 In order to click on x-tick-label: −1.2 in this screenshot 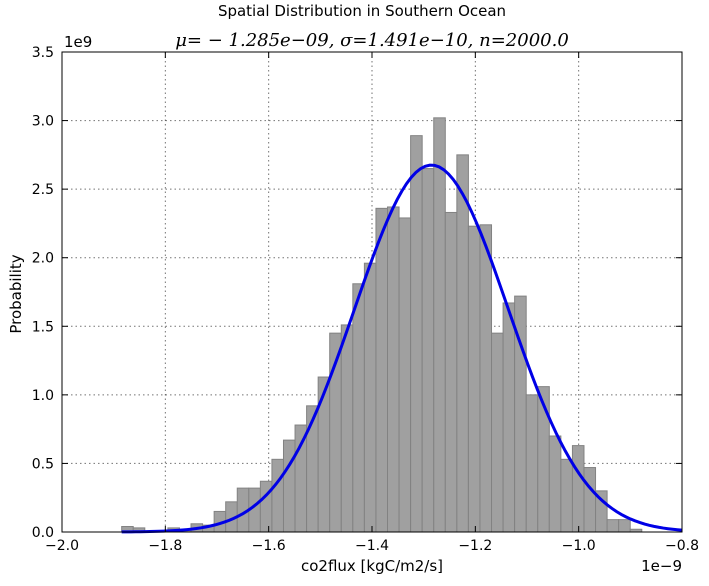, I will do `click(475, 546)`.